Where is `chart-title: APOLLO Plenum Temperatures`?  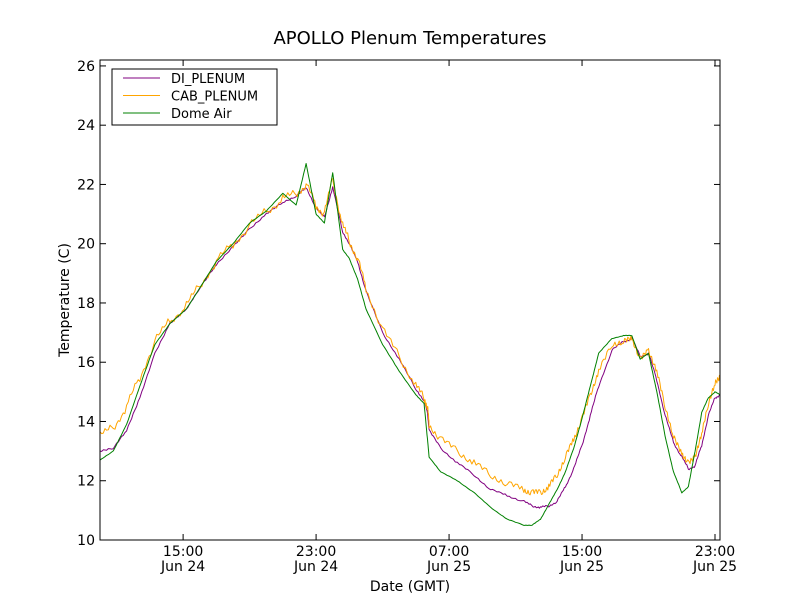
chart-title: APOLLO Plenum Temperatures is located at coordinates (409, 38).